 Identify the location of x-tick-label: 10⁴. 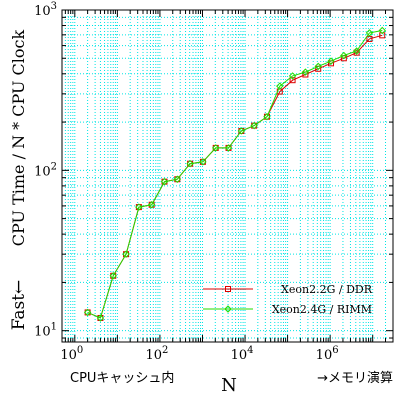
(242, 354).